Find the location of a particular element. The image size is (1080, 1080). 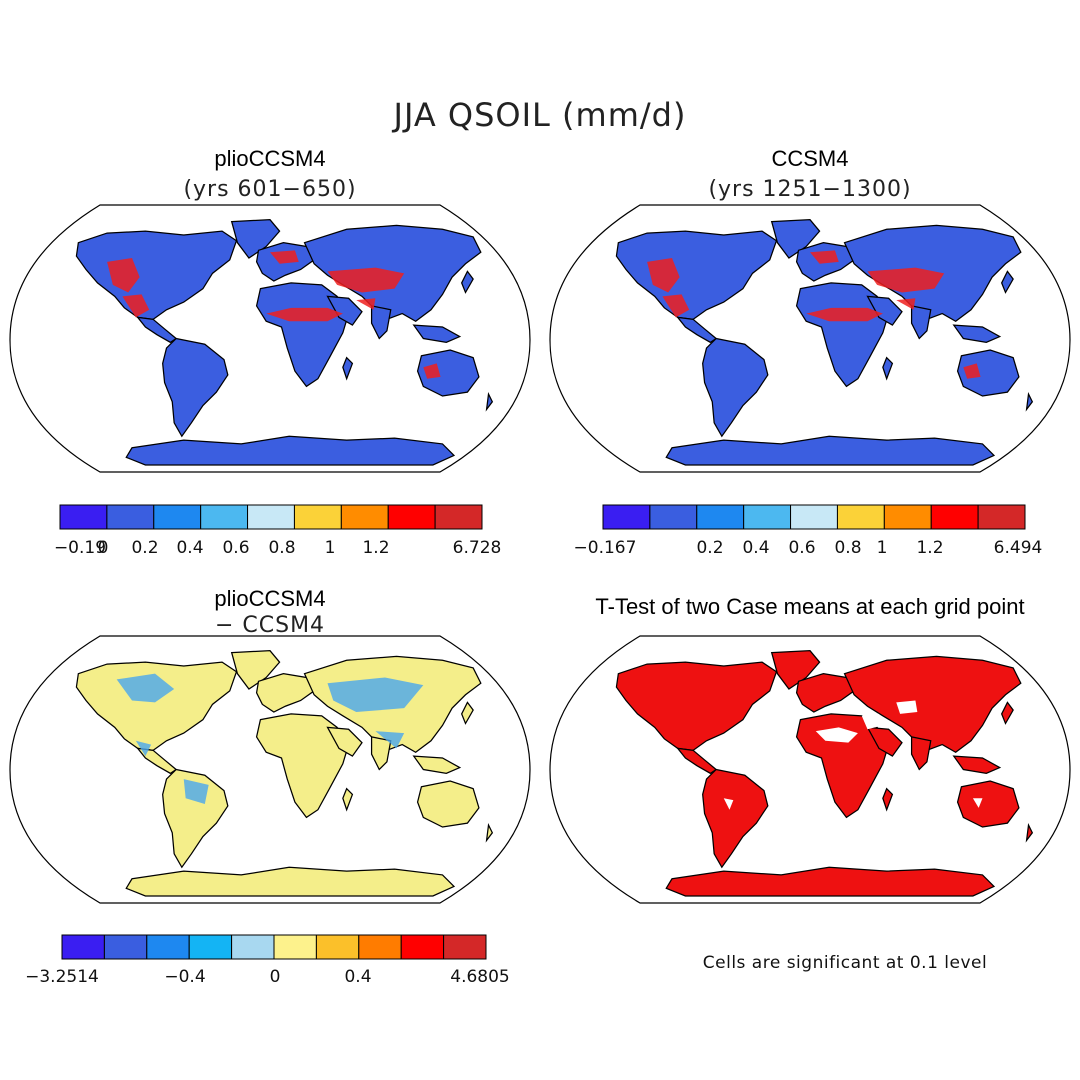

colorbar-tick-label: 6.494 is located at coordinates (1018, 548).